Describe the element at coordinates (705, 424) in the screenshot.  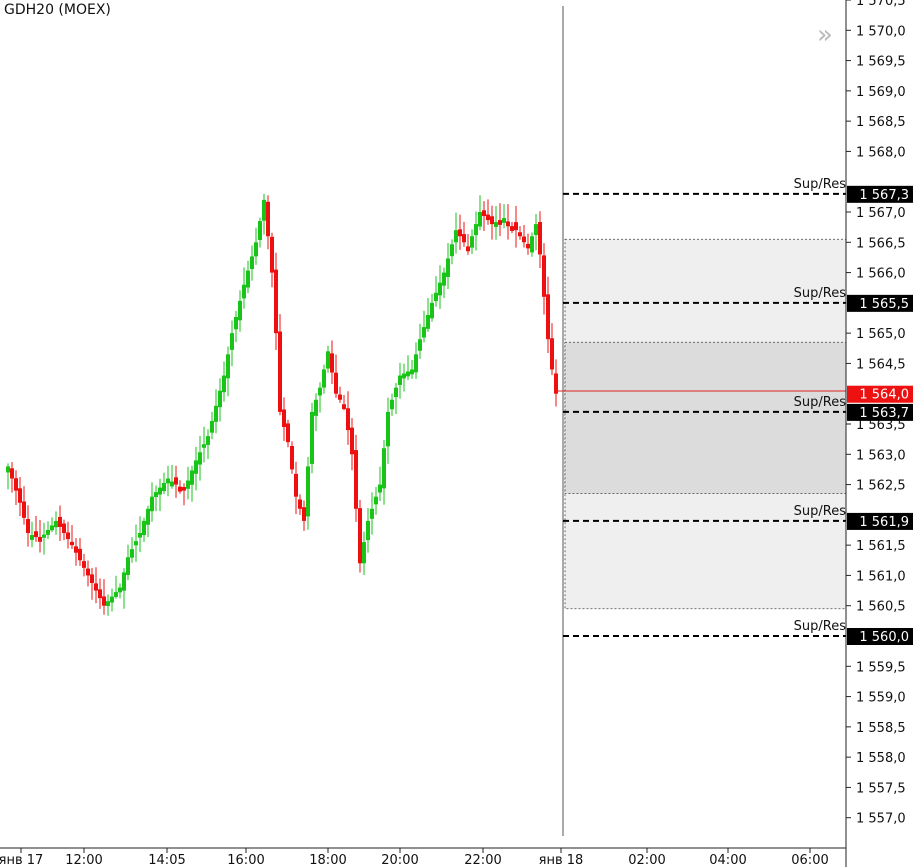
I see `zones-layer` at that location.